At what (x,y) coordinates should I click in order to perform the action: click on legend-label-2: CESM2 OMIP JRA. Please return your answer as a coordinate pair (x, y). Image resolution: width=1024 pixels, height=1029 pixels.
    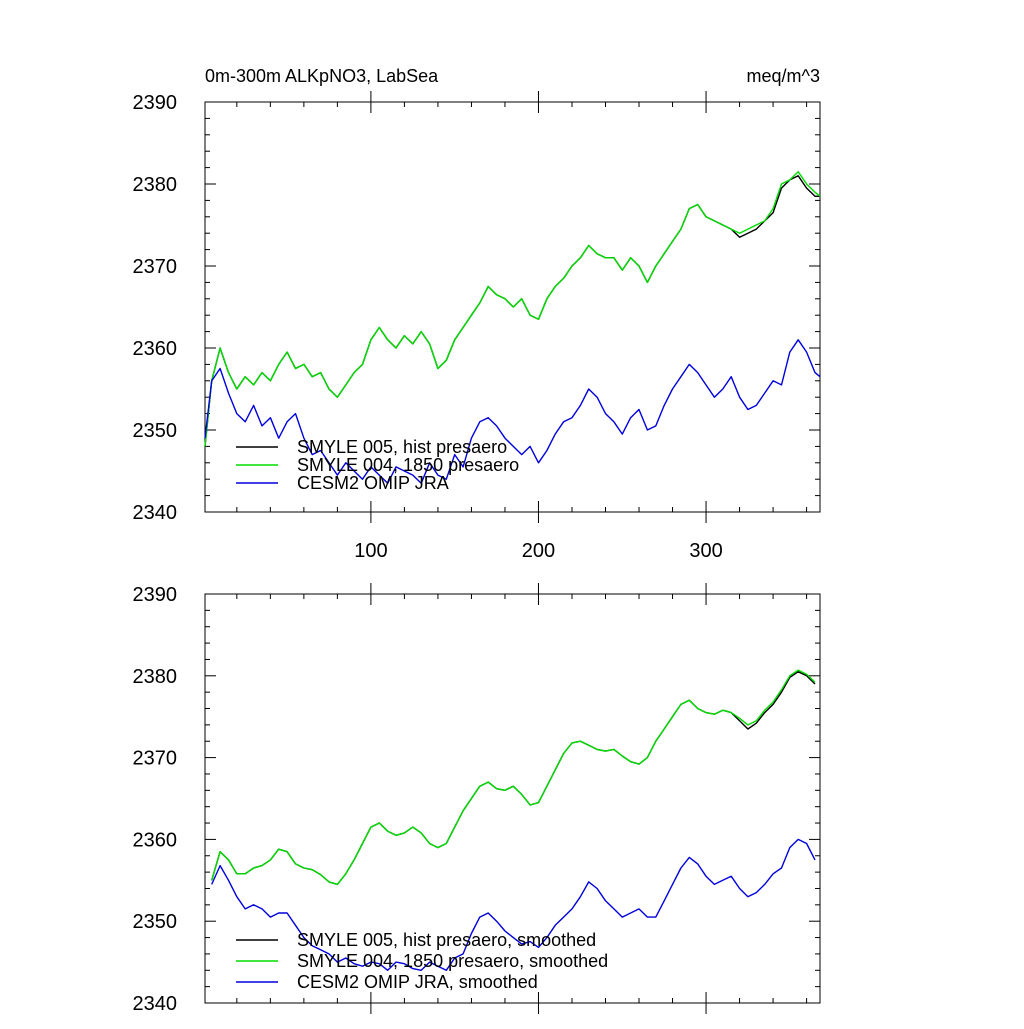
    Looking at the image, I should click on (373, 483).